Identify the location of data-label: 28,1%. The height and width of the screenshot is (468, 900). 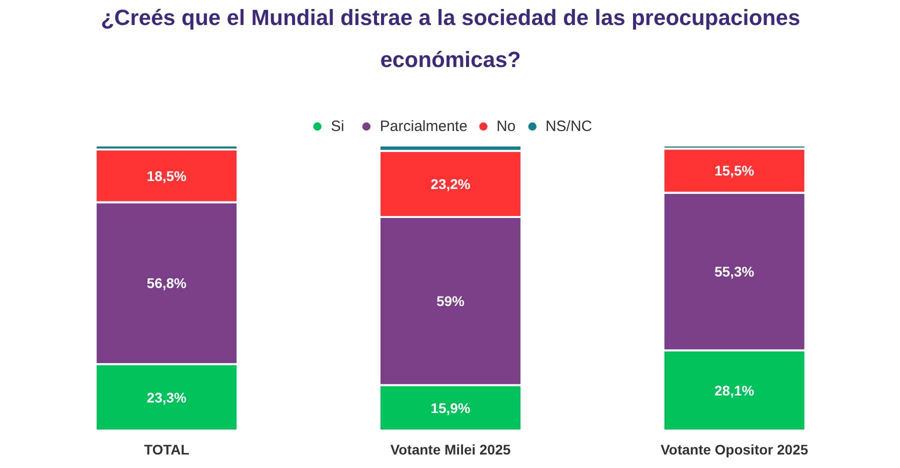
(734, 390).